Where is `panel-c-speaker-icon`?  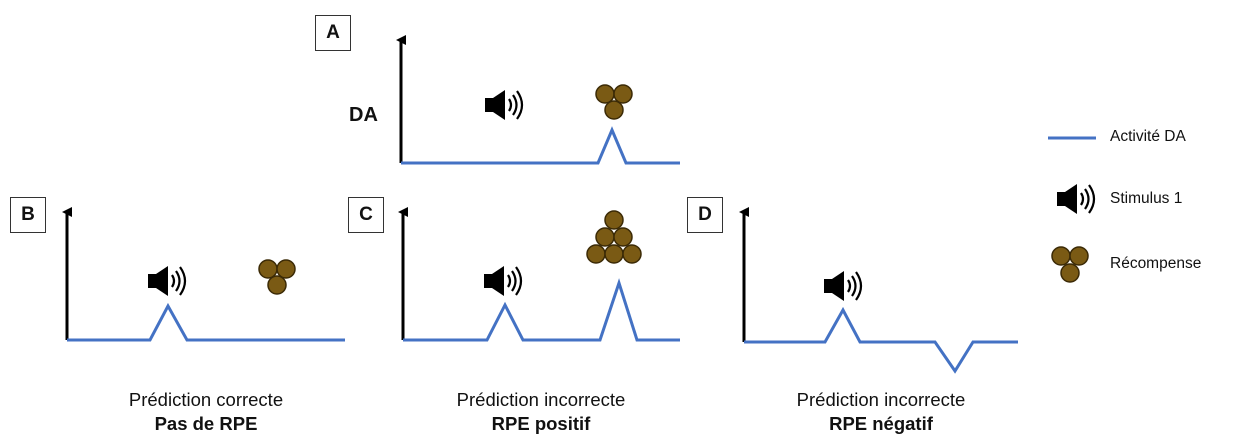 panel-c-speaker-icon is located at coordinates (502, 281).